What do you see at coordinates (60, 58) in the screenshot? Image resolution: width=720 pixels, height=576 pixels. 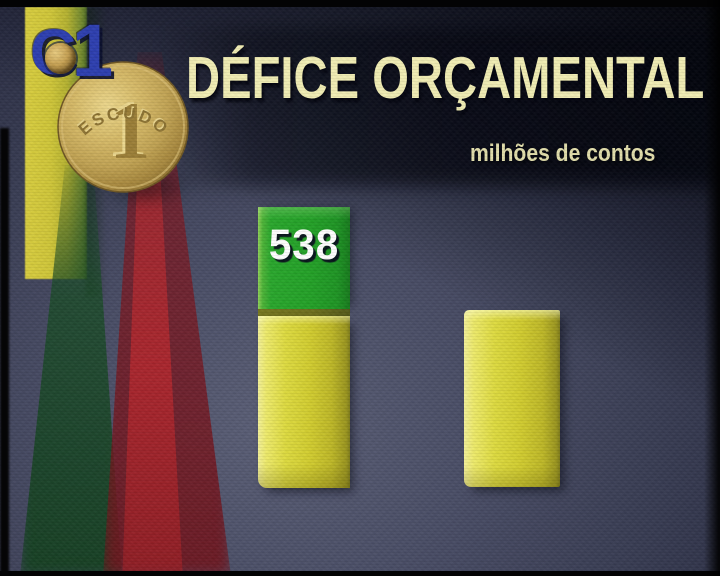 I see `globe-icon` at bounding box center [60, 58].